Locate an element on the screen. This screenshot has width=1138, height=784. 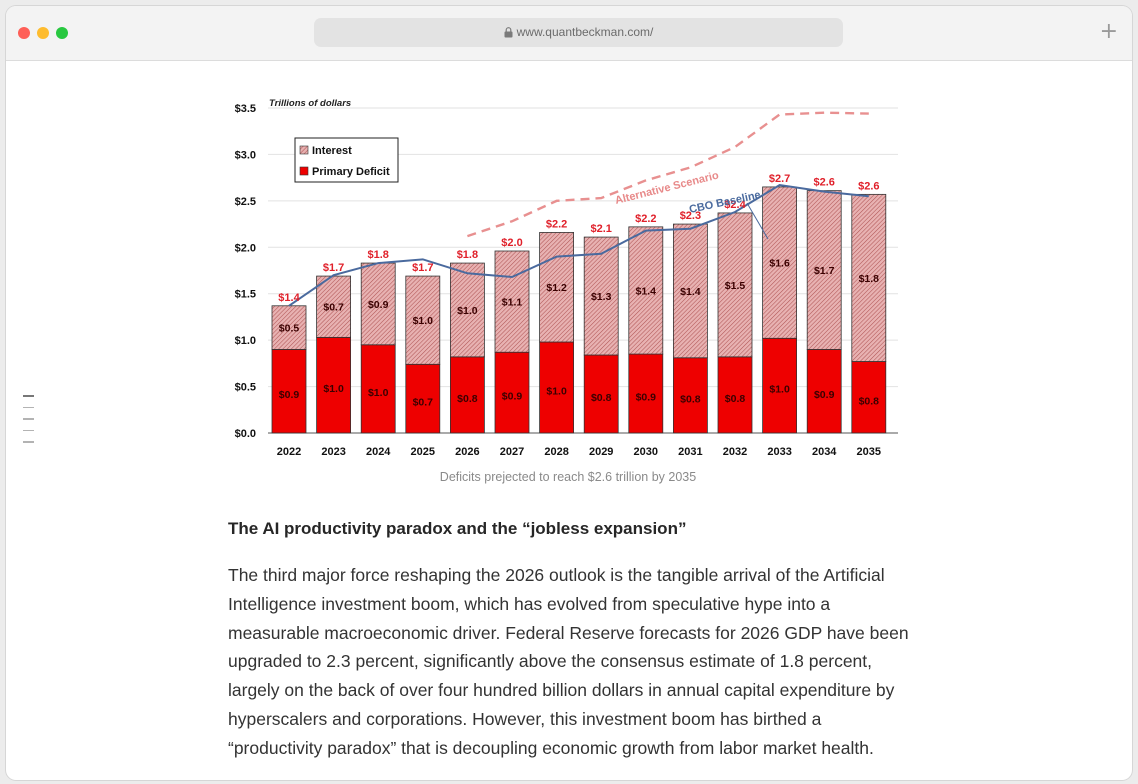
cbo-baseline-line is located at coordinates (578, 245).